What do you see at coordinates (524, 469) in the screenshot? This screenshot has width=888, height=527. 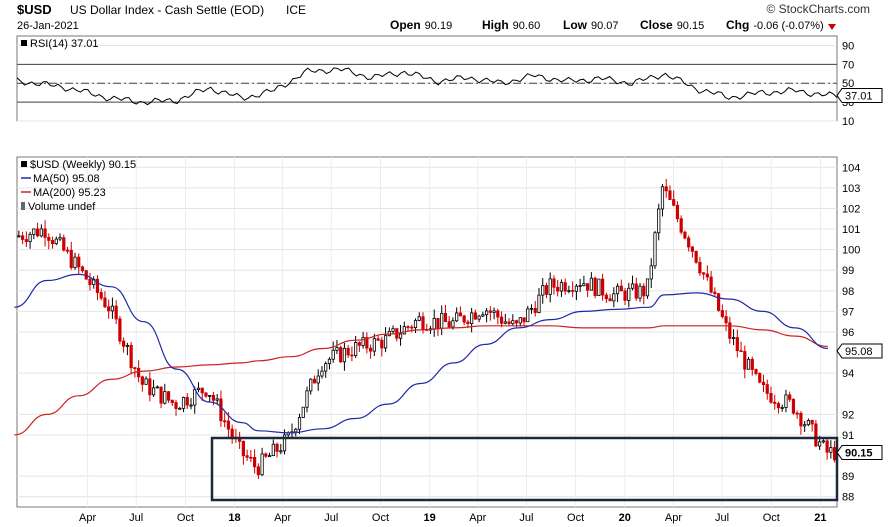 I see `support-box` at bounding box center [524, 469].